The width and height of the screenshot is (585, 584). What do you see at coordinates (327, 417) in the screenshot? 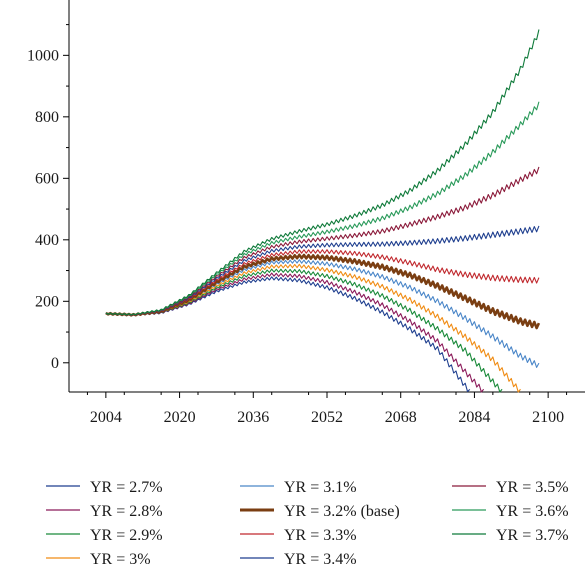
I see `x-tick-label: 2052` at bounding box center [327, 417].